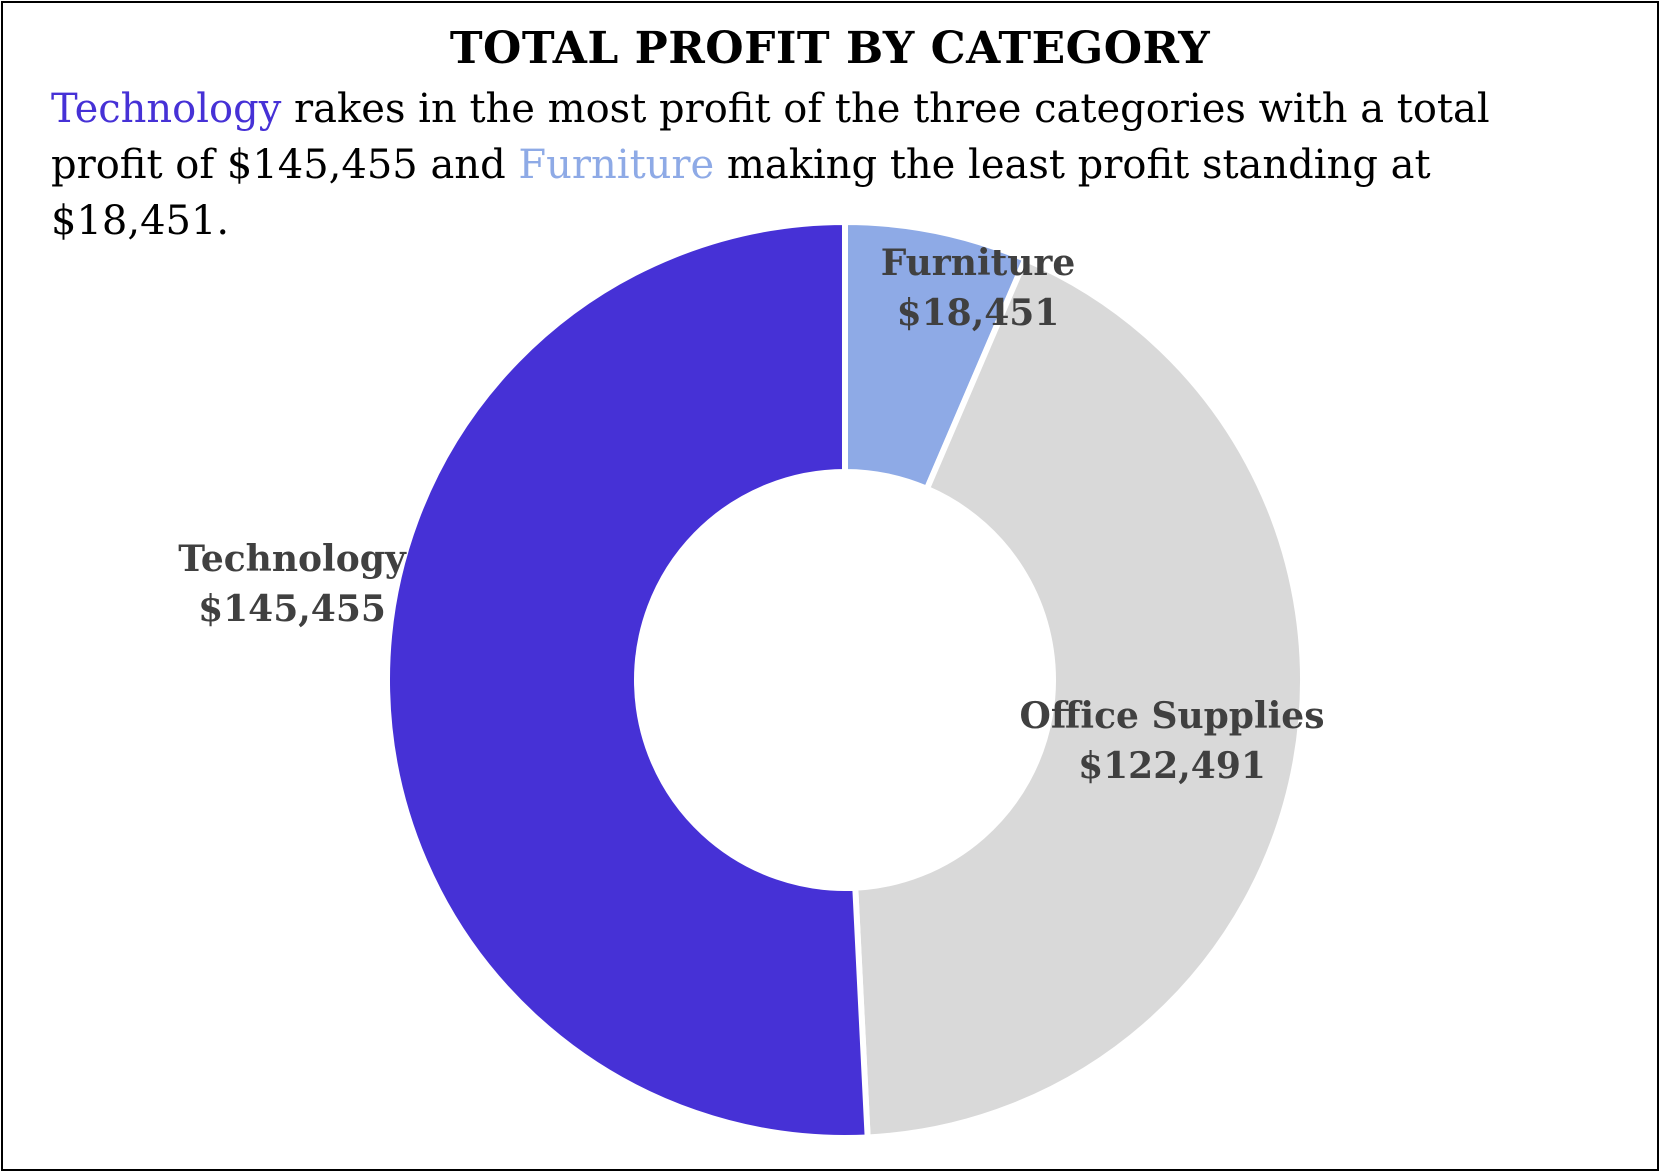 Image resolution: width=1660 pixels, height=1172 pixels. I want to click on label-technology-value: $145,455, so click(292, 609).